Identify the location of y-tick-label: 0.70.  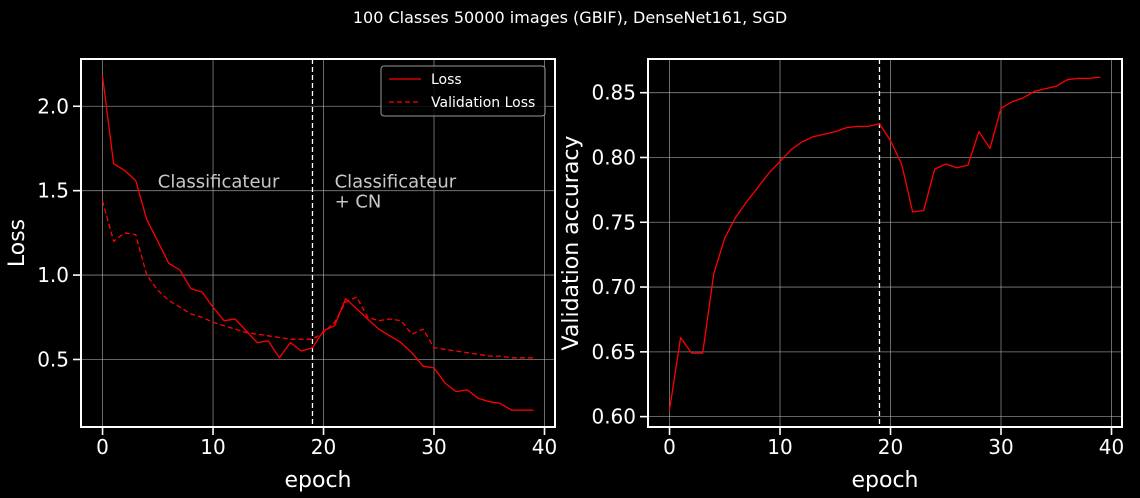
(613, 287).